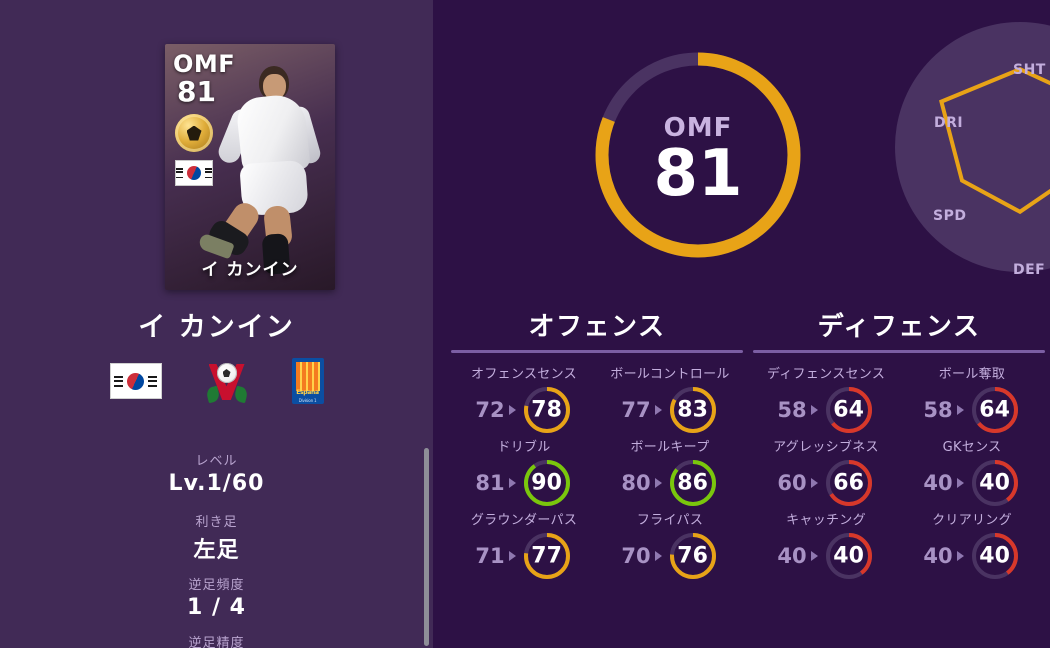 The height and width of the screenshot is (648, 1050). What do you see at coordinates (972, 447) in the screenshot?
I see `stat-name: GKセンス` at bounding box center [972, 447].